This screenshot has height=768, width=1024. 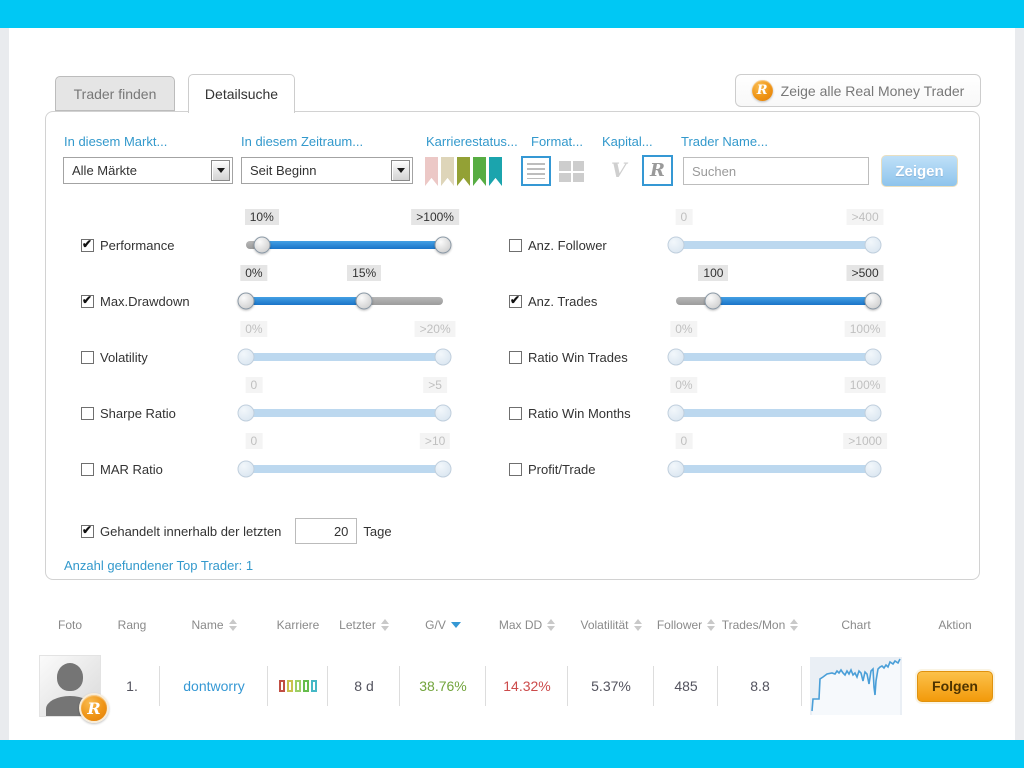 What do you see at coordinates (327, 170) in the screenshot?
I see `period-dropdown: Seit Beginn` at bounding box center [327, 170].